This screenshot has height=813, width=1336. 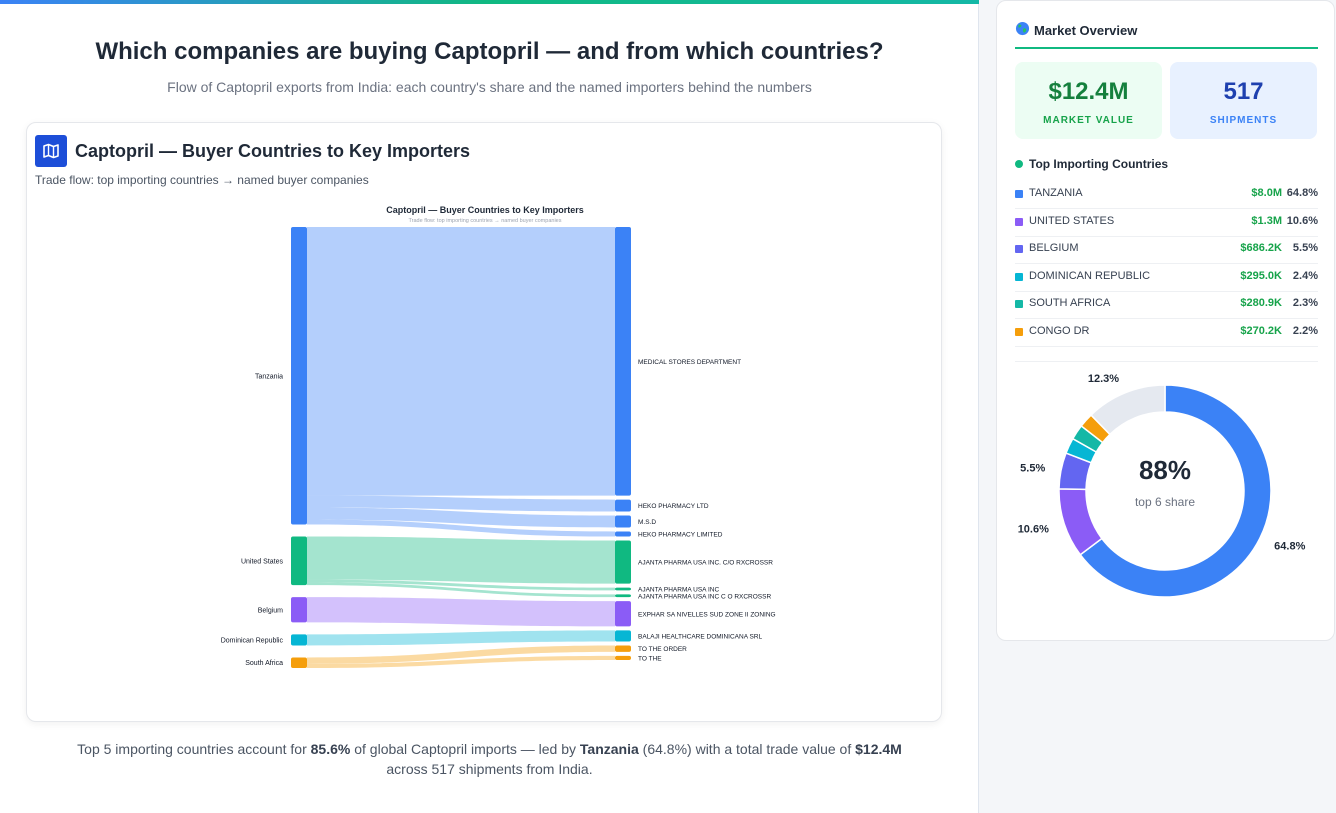 I want to click on country-name: TANZANIA, so click(x=1056, y=193).